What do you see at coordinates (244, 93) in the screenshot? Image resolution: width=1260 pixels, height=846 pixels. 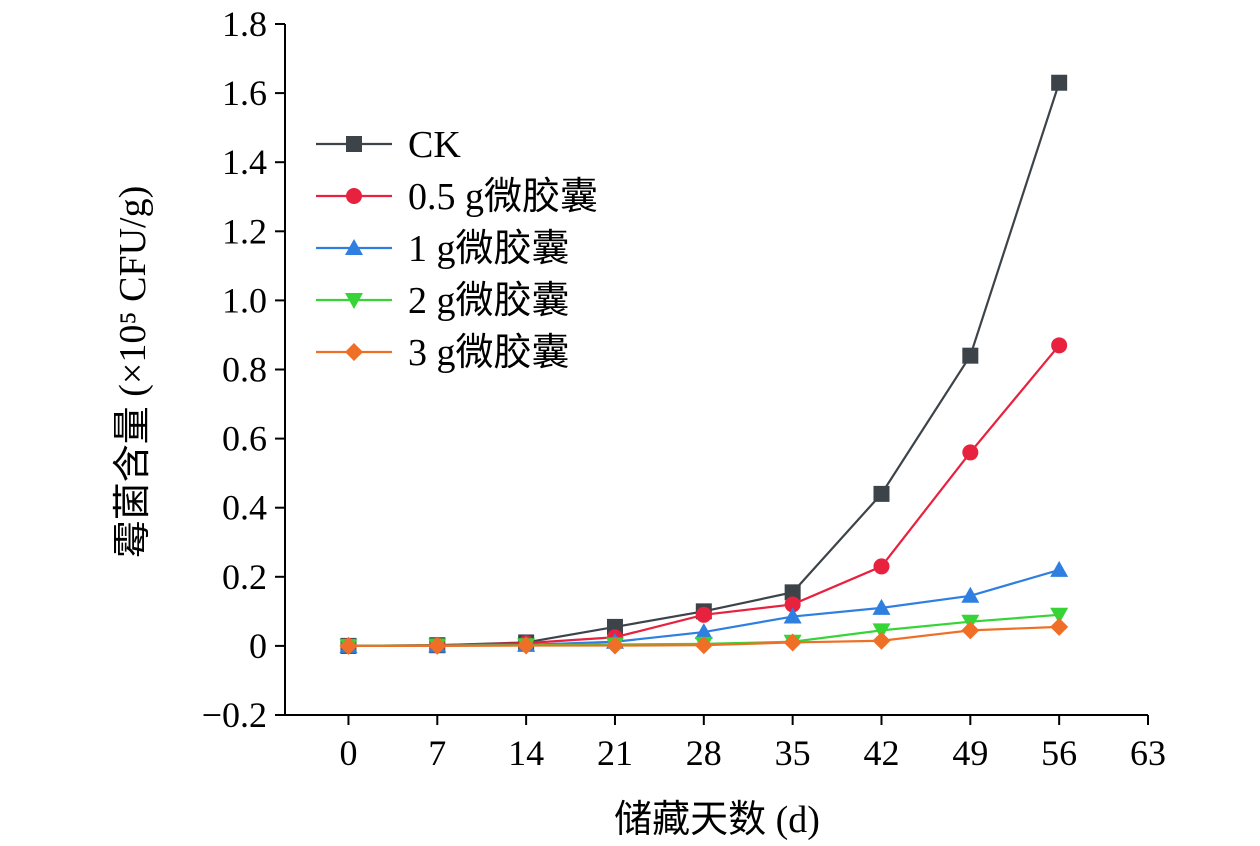 I see `y-tick-label: 1.6` at bounding box center [244, 93].